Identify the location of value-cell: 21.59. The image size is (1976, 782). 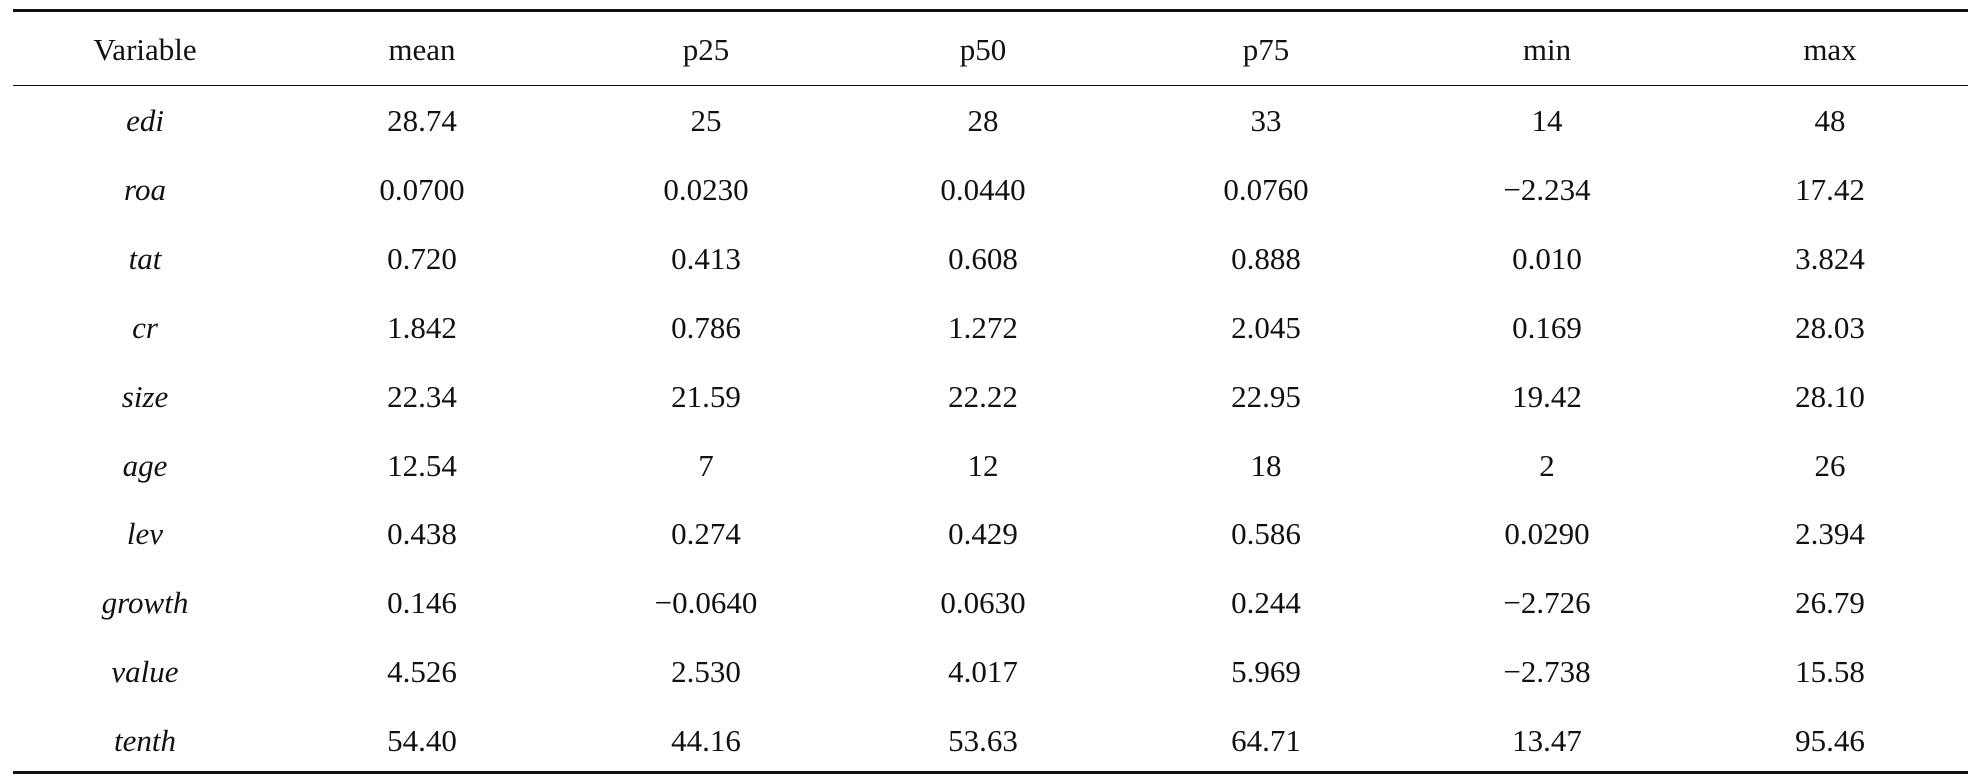
(706, 396).